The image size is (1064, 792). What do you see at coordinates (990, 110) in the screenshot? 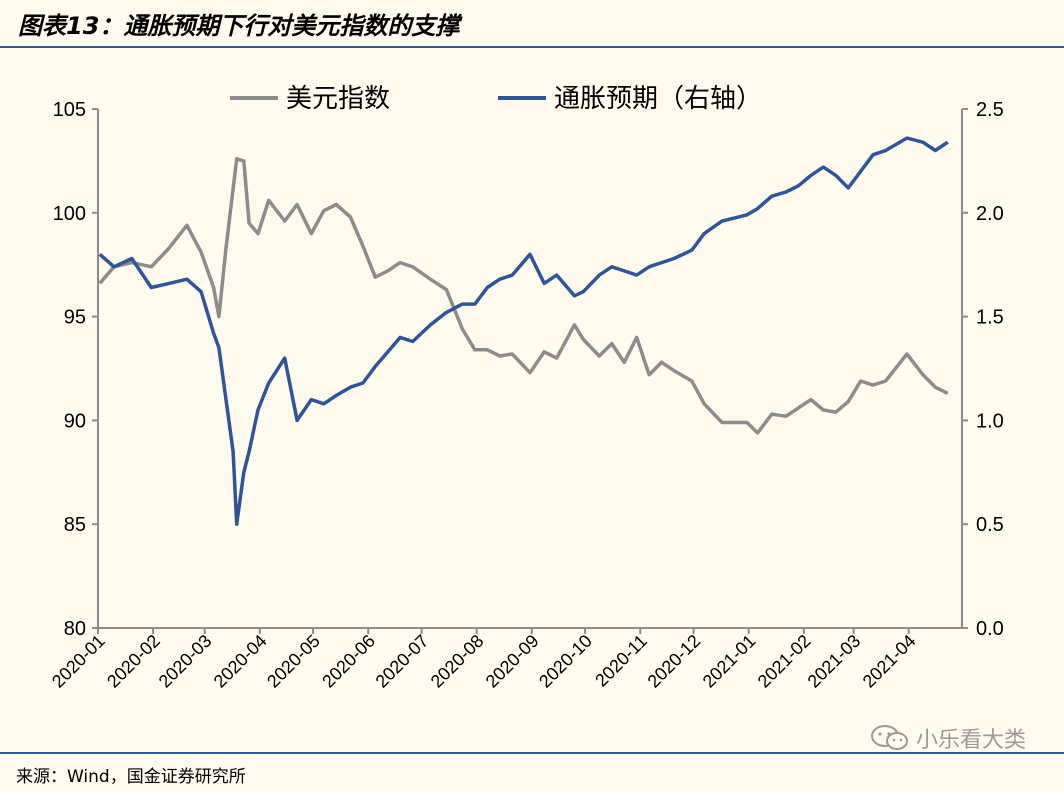
I see `right-tick-label: 2.5` at bounding box center [990, 110].